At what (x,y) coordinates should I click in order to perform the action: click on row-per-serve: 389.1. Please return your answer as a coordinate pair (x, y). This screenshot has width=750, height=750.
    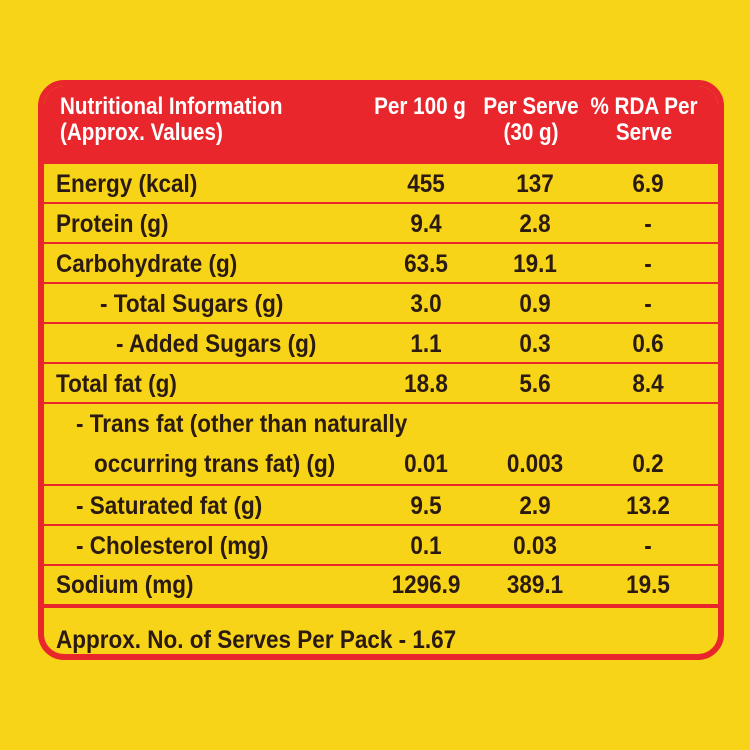
    Looking at the image, I should click on (535, 585).